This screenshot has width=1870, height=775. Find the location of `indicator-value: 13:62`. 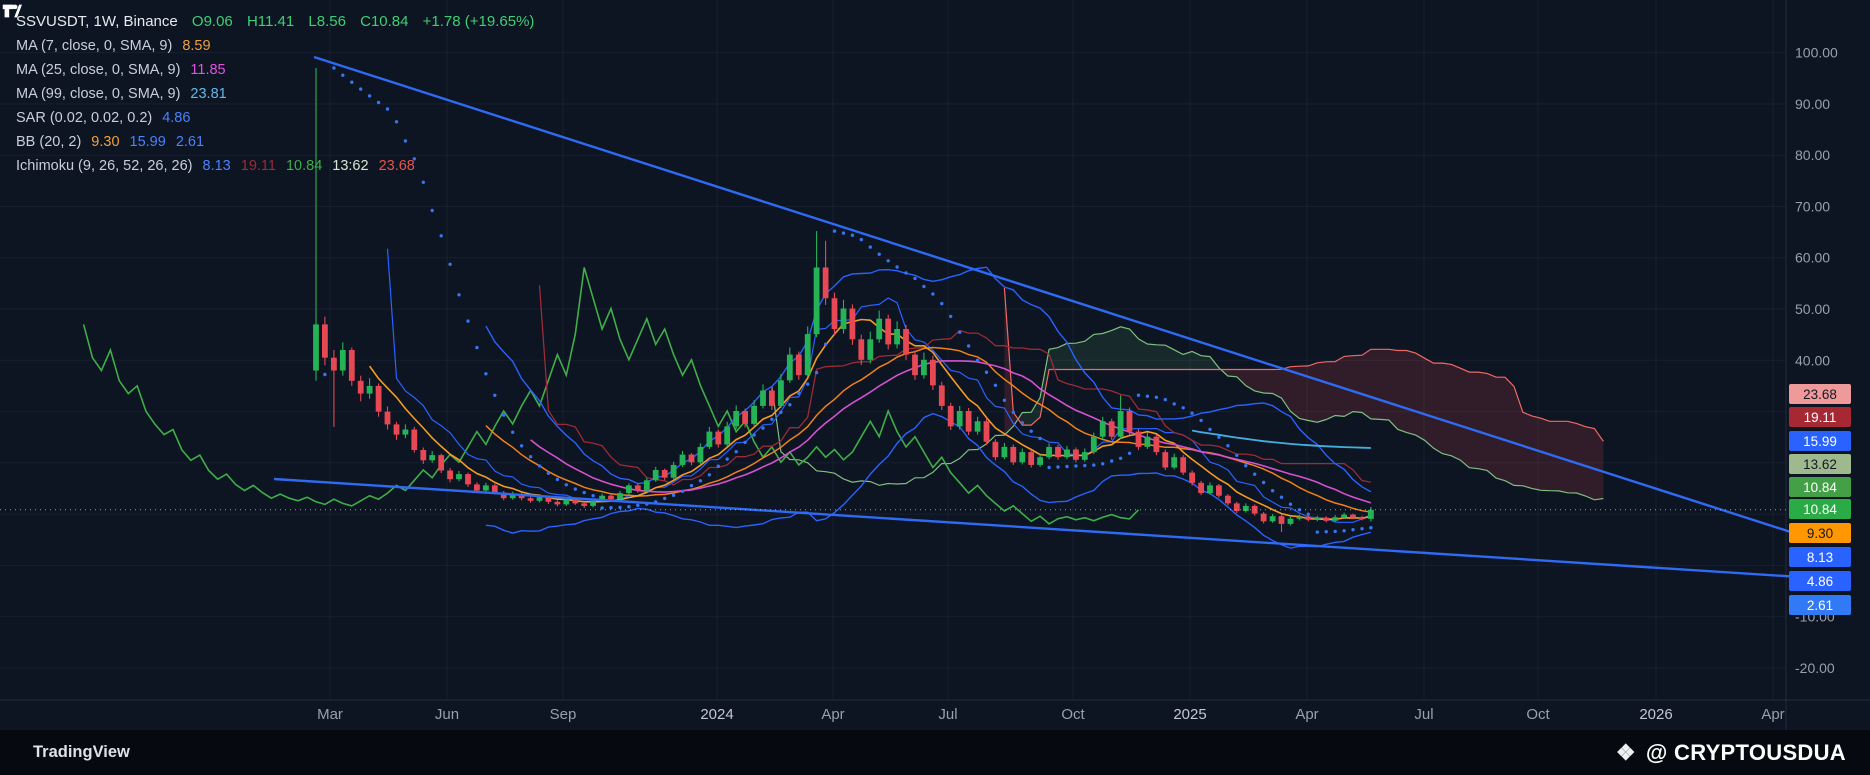

indicator-value: 13:62 is located at coordinates (350, 166).